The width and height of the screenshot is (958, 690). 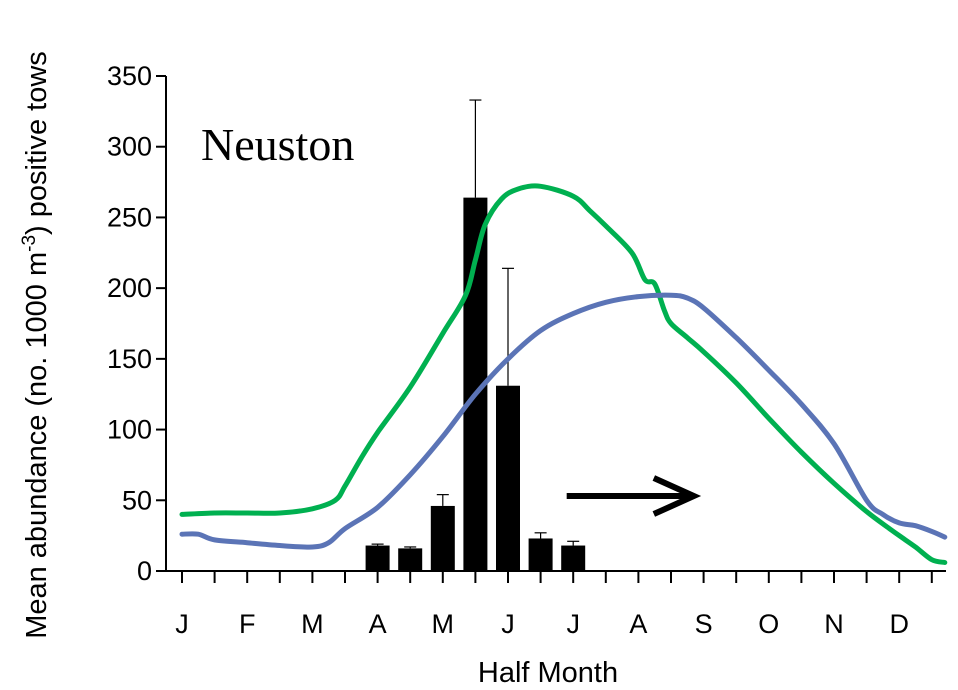 What do you see at coordinates (129, 288) in the screenshot?
I see `y-tick-label: 200` at bounding box center [129, 288].